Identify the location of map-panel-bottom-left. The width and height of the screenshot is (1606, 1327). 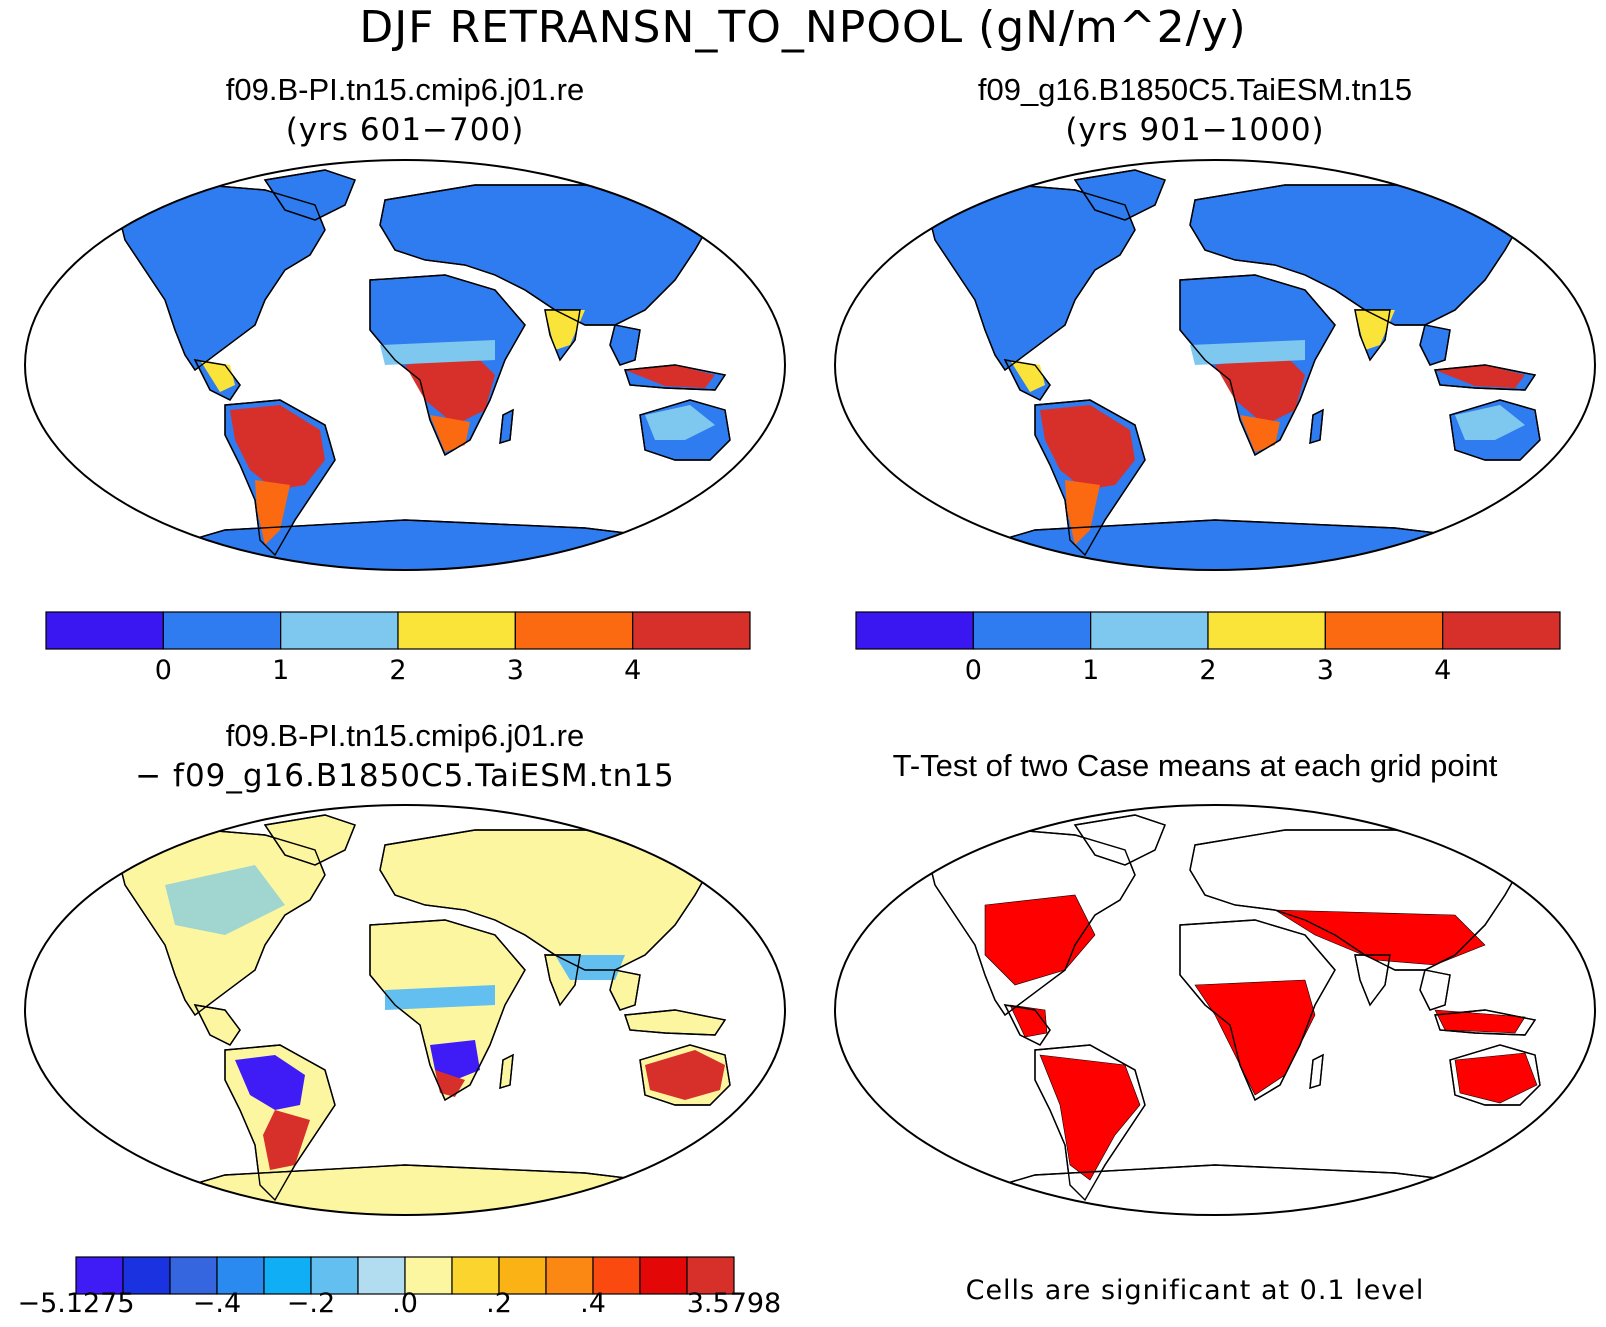
(417, 1014).